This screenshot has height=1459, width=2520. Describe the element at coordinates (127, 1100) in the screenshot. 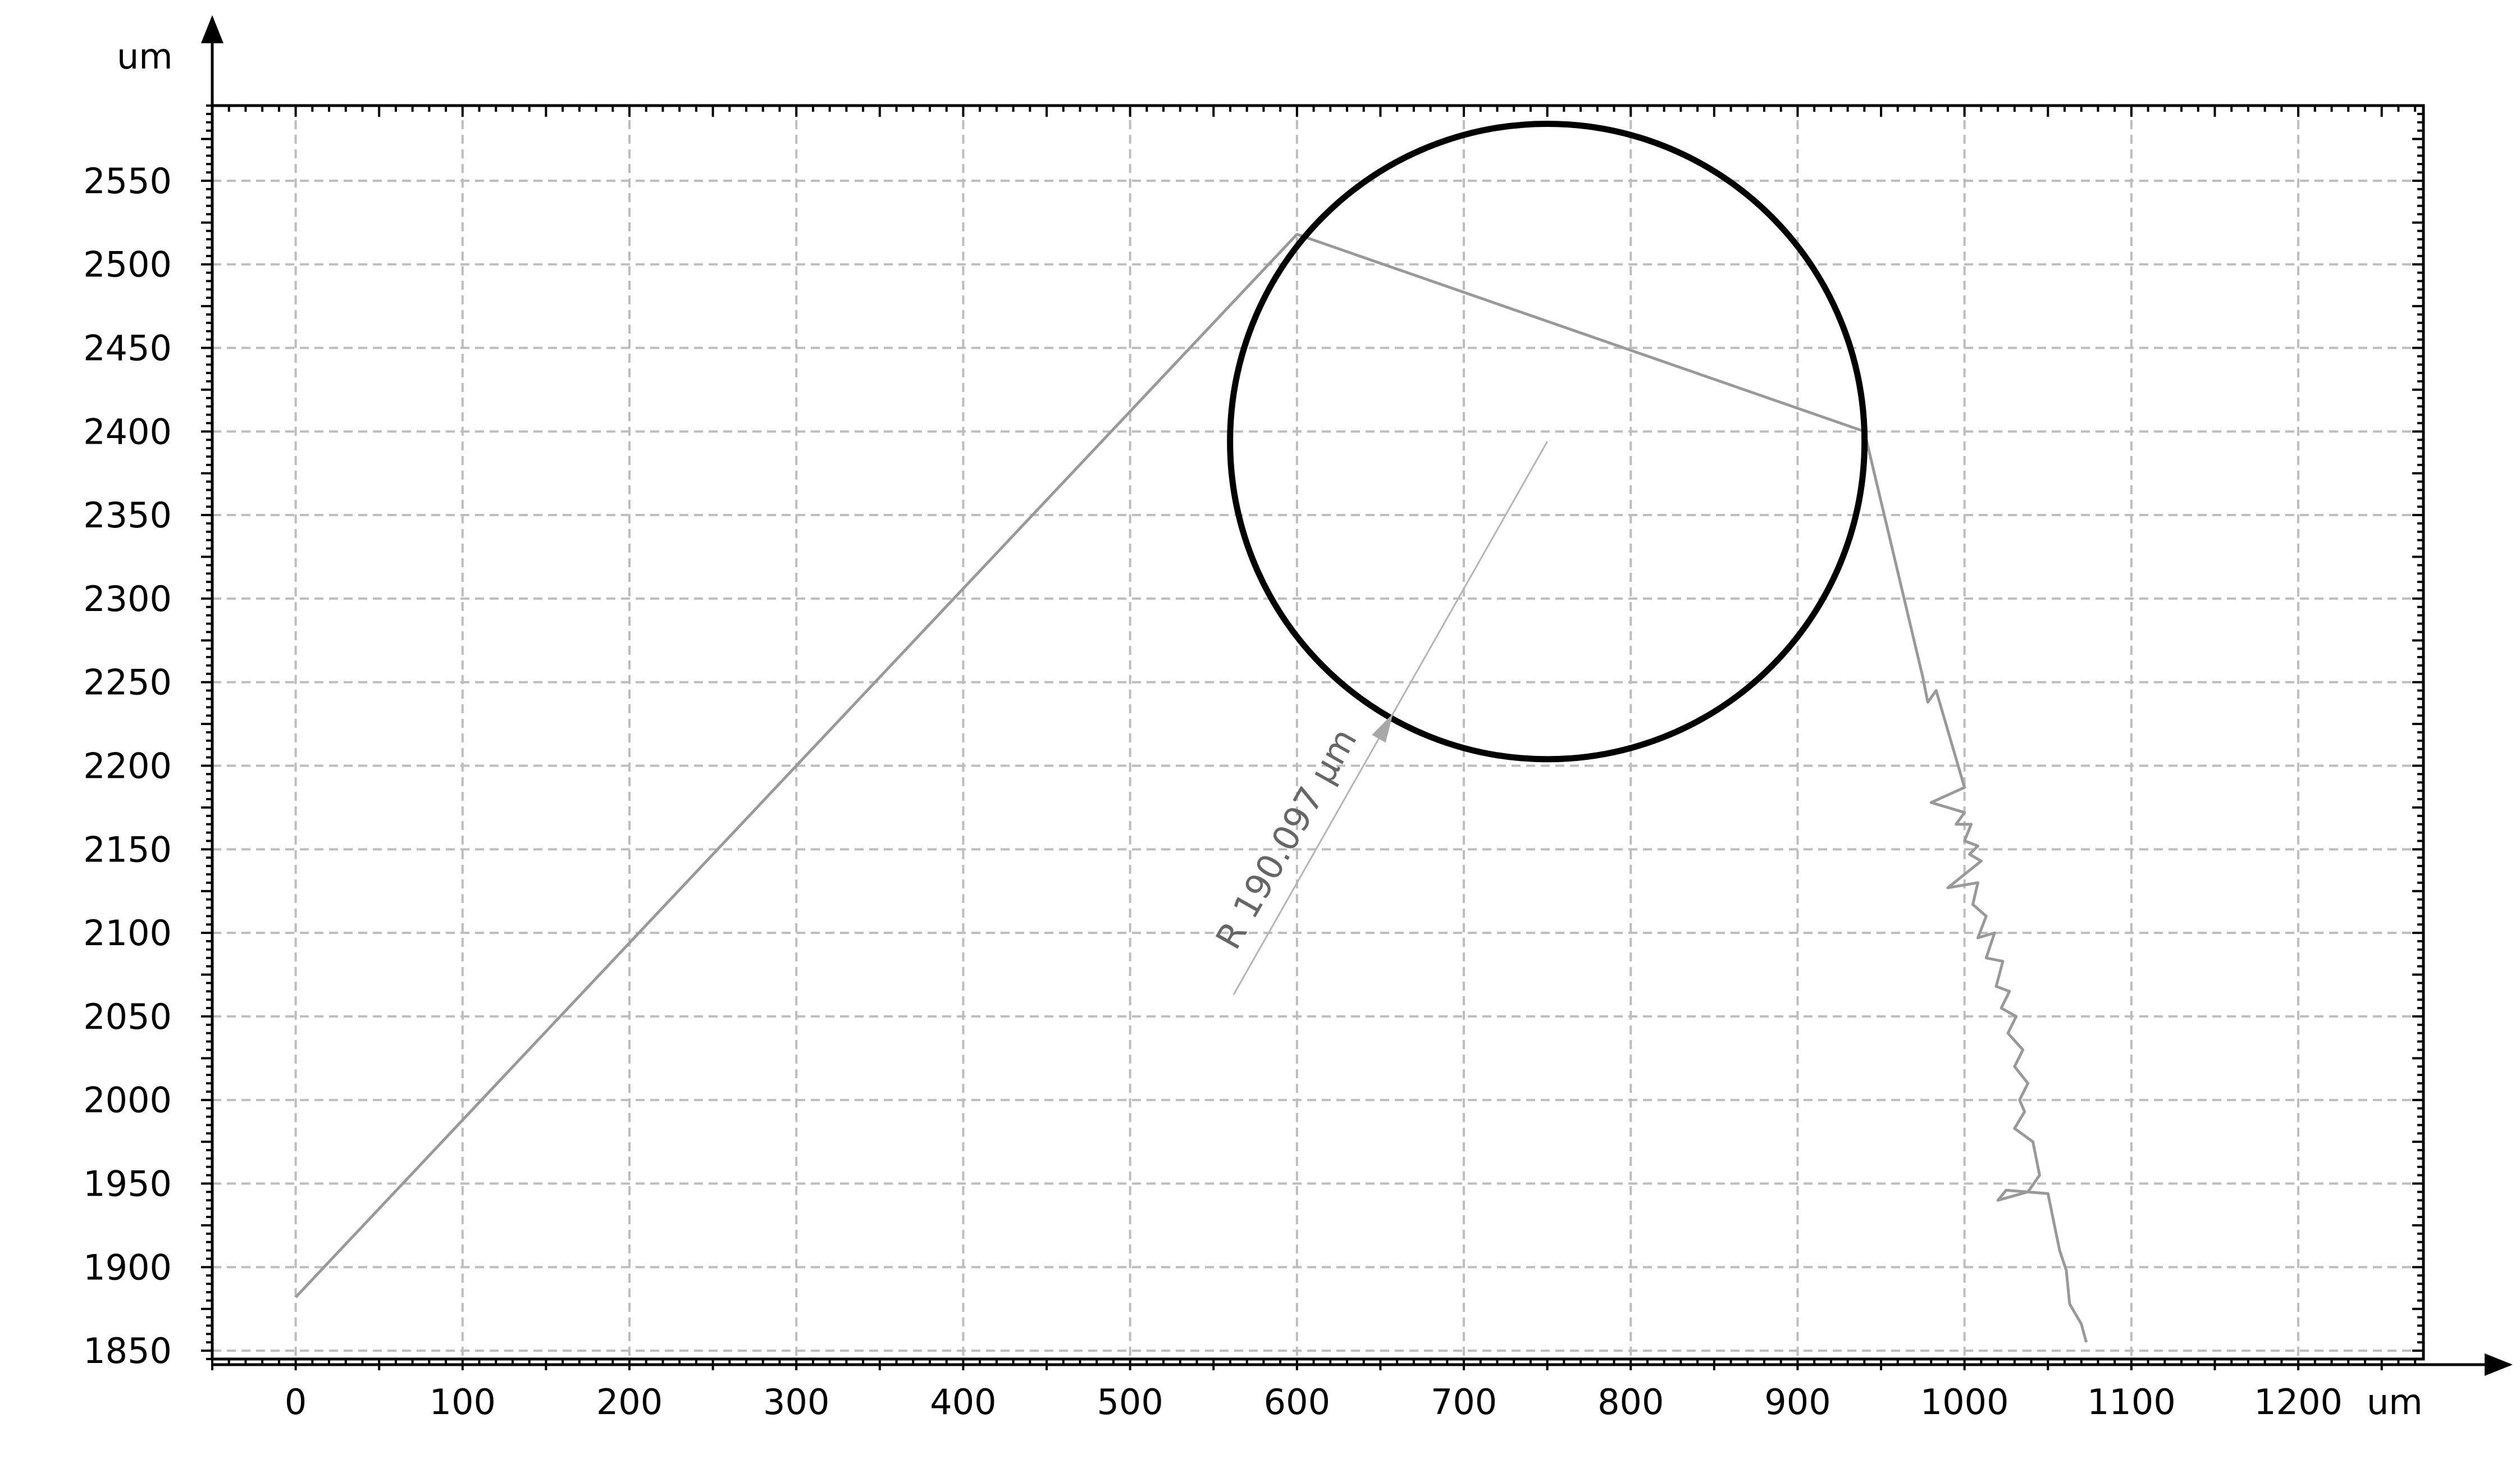

I see `y-tick-label: 2000` at that location.